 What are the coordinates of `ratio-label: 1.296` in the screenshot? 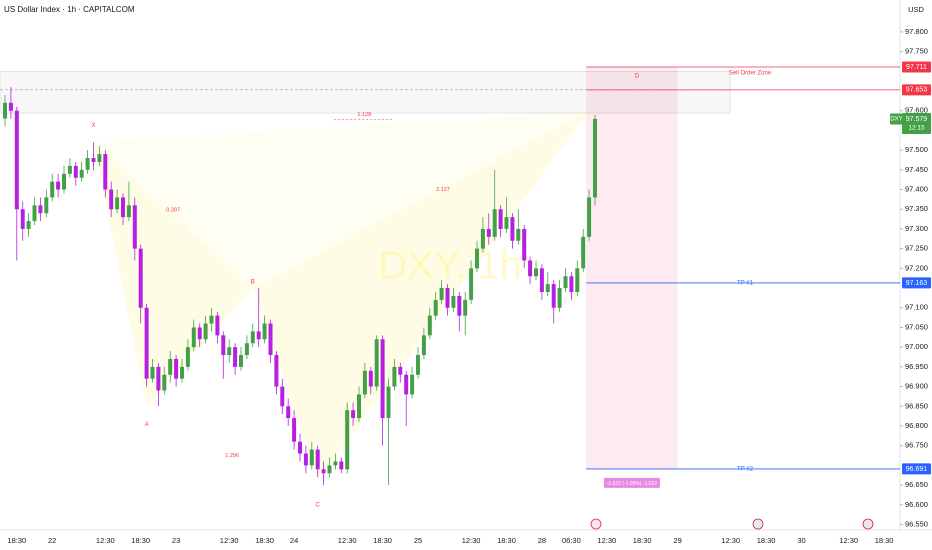 It's located at (232, 456).